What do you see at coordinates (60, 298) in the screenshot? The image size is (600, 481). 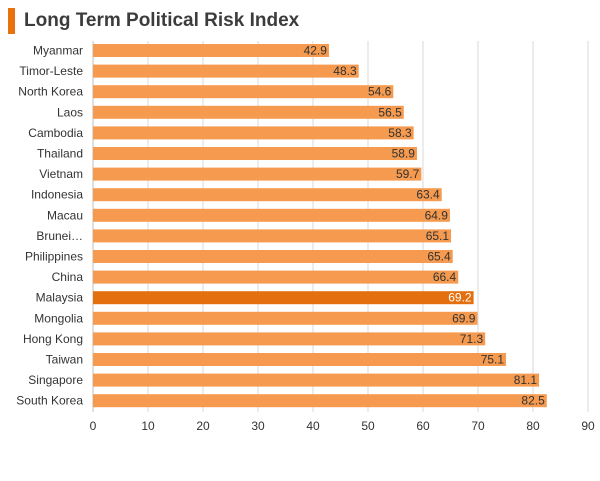 I see `category-label: Malaysia` at bounding box center [60, 298].